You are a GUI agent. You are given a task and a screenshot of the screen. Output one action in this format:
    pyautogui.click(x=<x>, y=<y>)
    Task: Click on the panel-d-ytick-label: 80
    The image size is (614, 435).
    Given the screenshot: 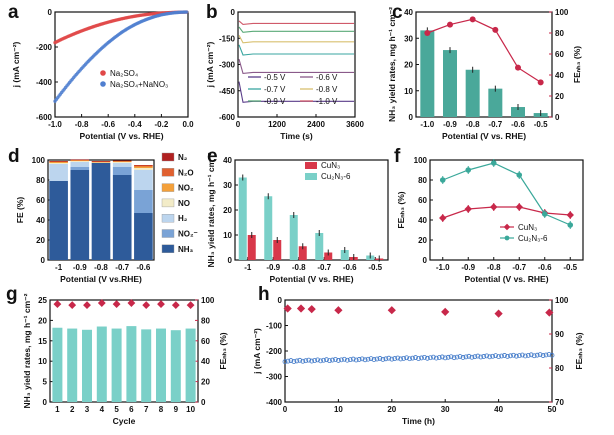 What is the action you would take?
    pyautogui.click(x=40, y=180)
    